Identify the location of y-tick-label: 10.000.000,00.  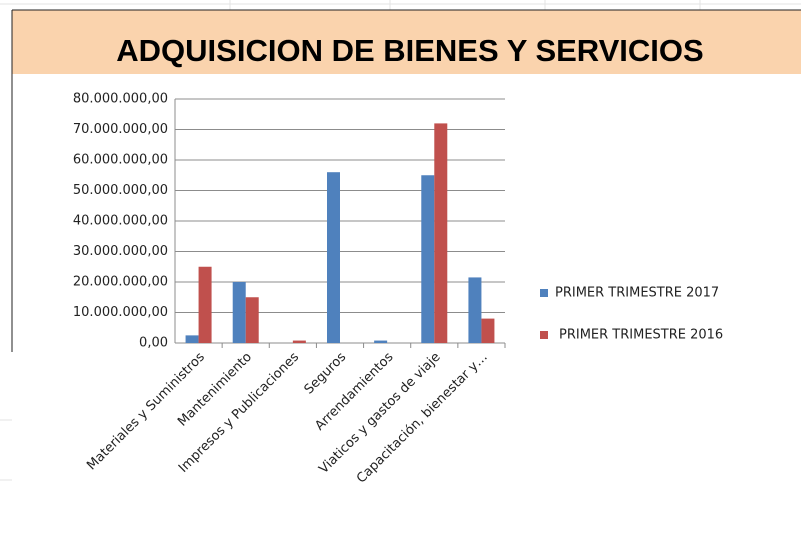
(120, 312).